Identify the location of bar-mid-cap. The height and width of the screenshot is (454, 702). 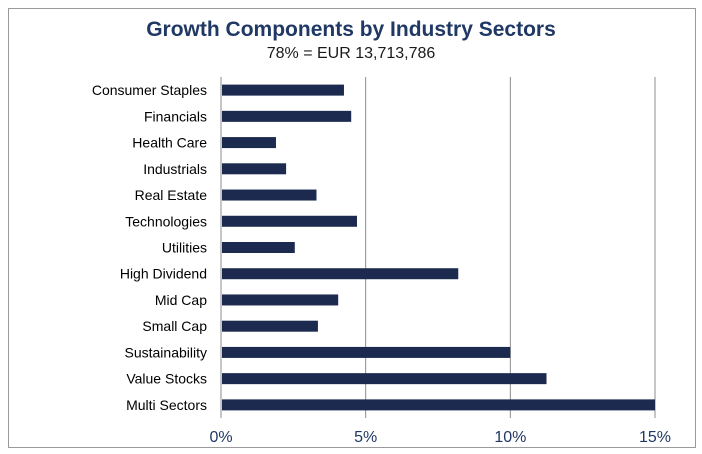
(280, 300).